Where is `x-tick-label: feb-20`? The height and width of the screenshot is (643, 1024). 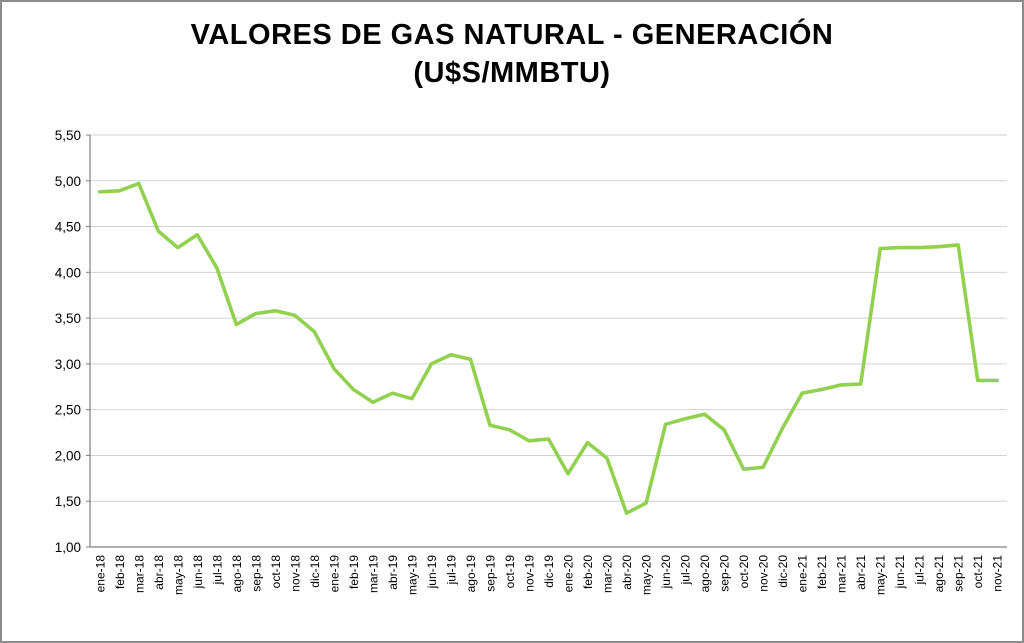 x-tick-label: feb-20 is located at coordinates (588, 572).